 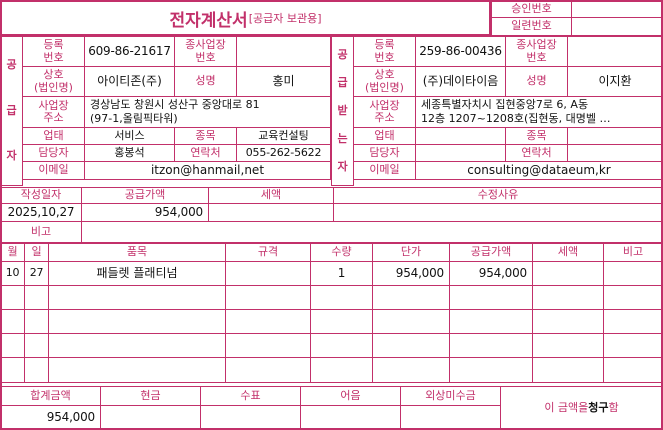 I want to click on recipient-side-label: 공 급 받 는 자, so click(x=342, y=111).